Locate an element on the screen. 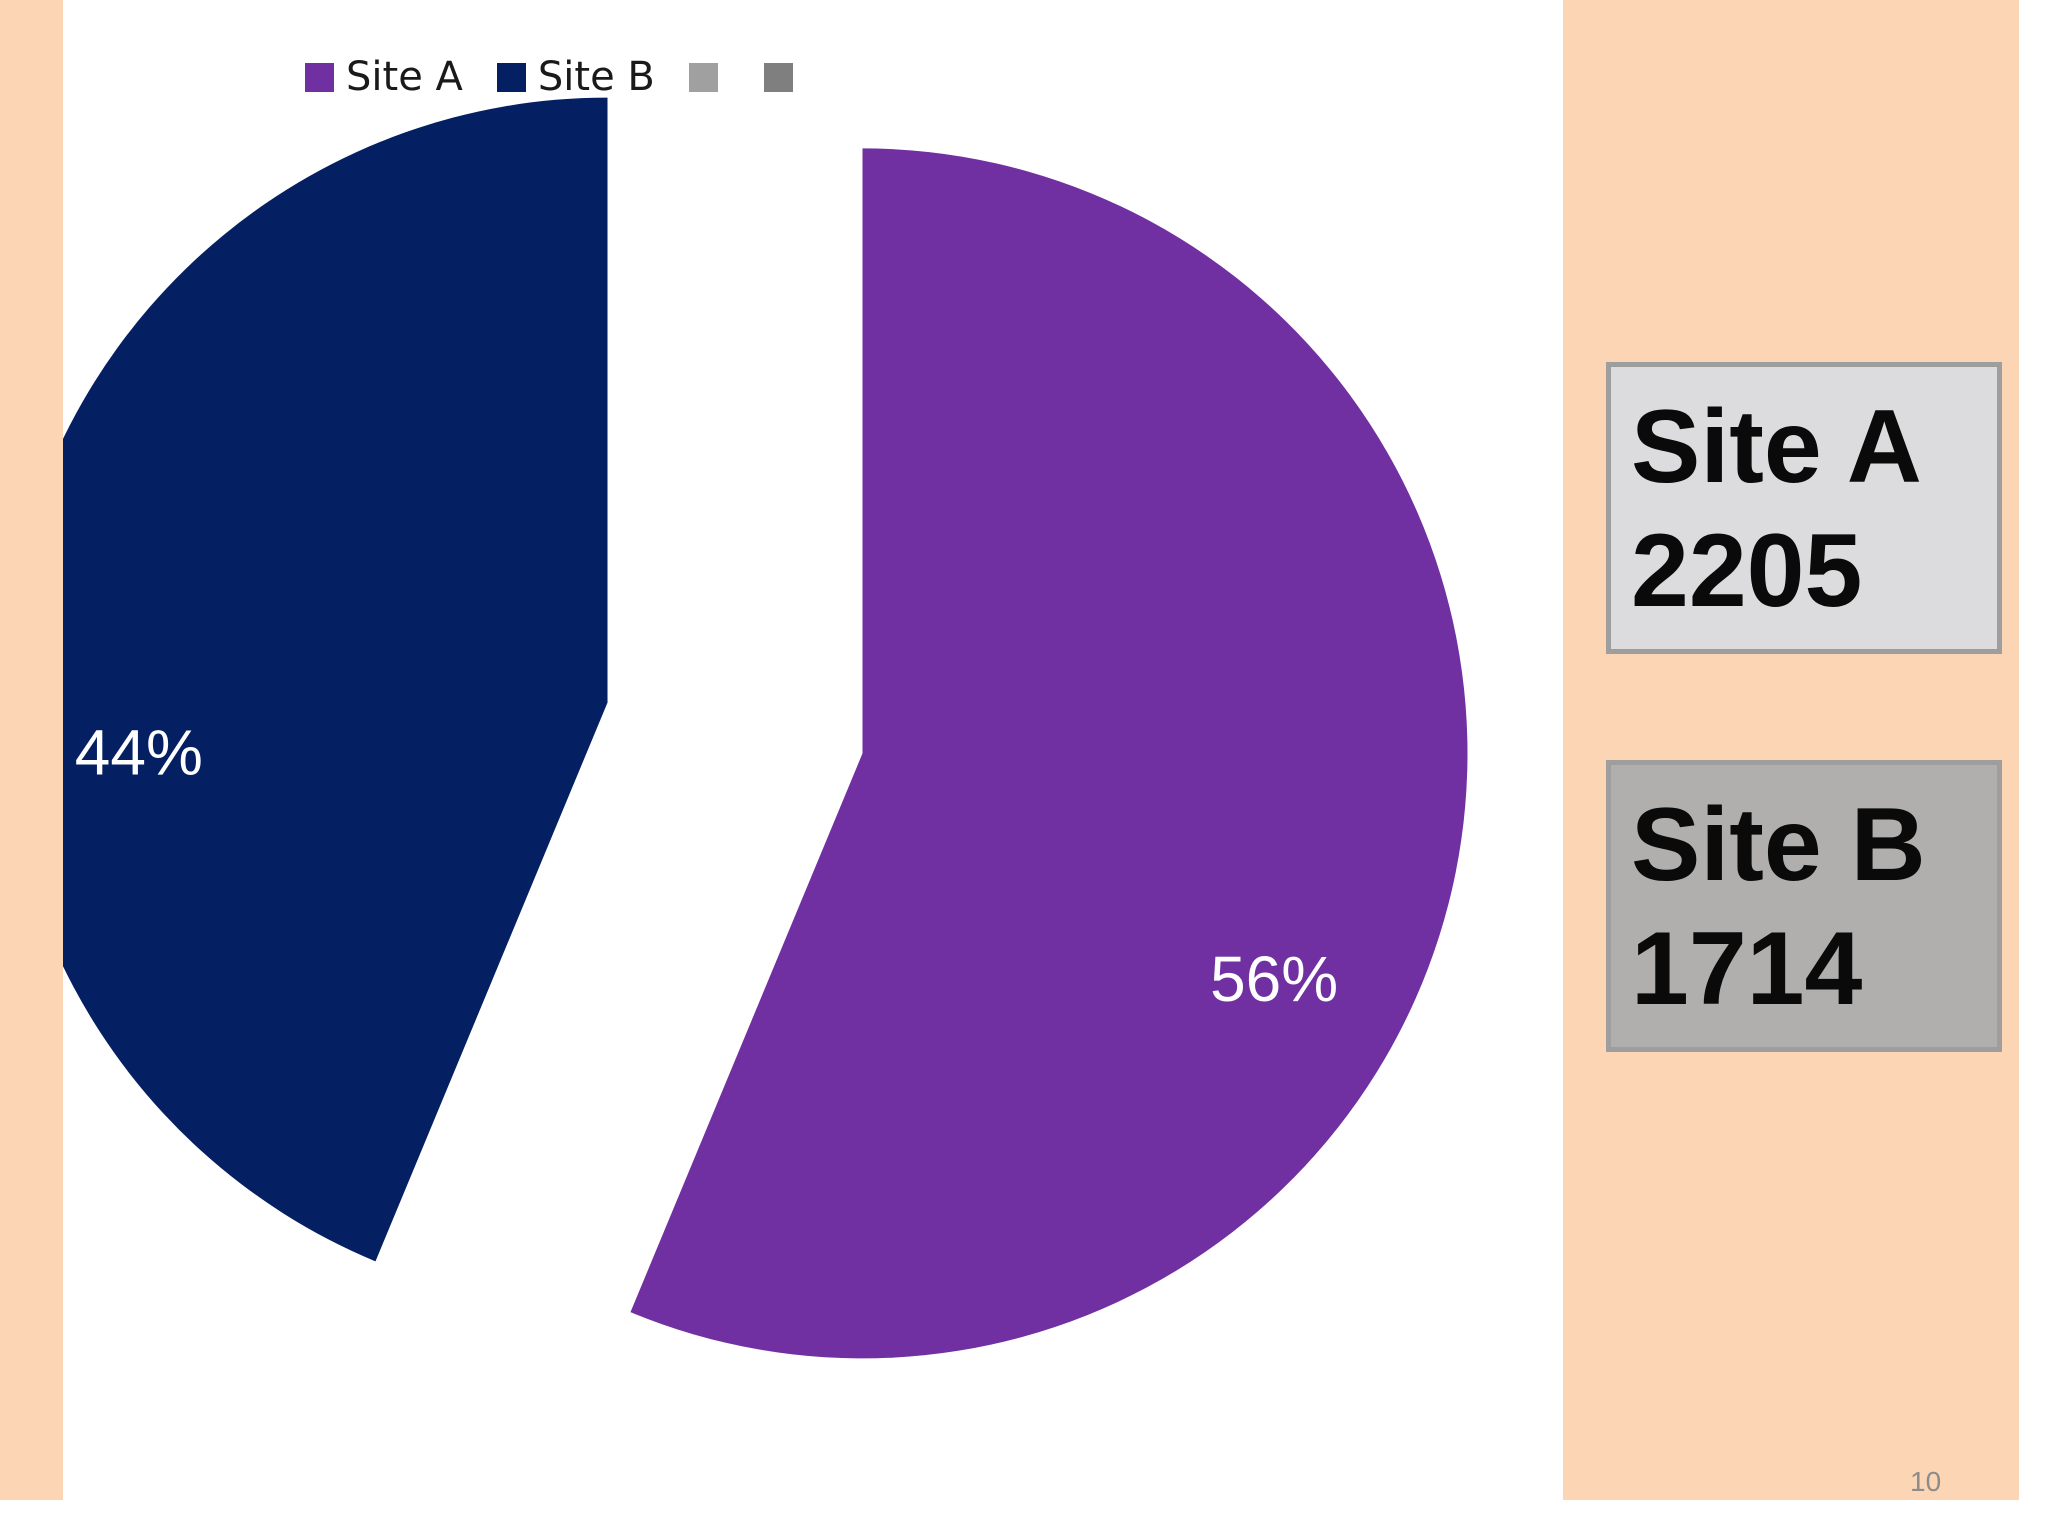  legend-item-site-b: Site B is located at coordinates (575, 77).